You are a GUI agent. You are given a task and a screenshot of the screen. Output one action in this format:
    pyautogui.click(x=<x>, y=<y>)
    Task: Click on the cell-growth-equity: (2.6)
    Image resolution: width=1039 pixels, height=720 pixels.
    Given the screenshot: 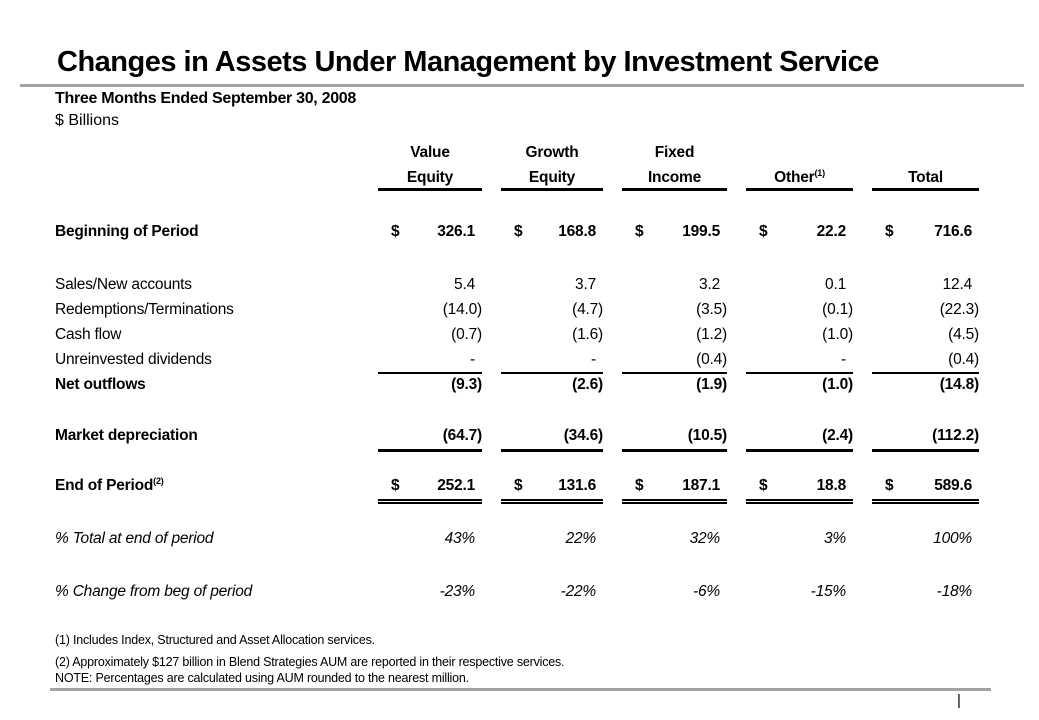 What is the action you would take?
    pyautogui.click(x=587, y=384)
    